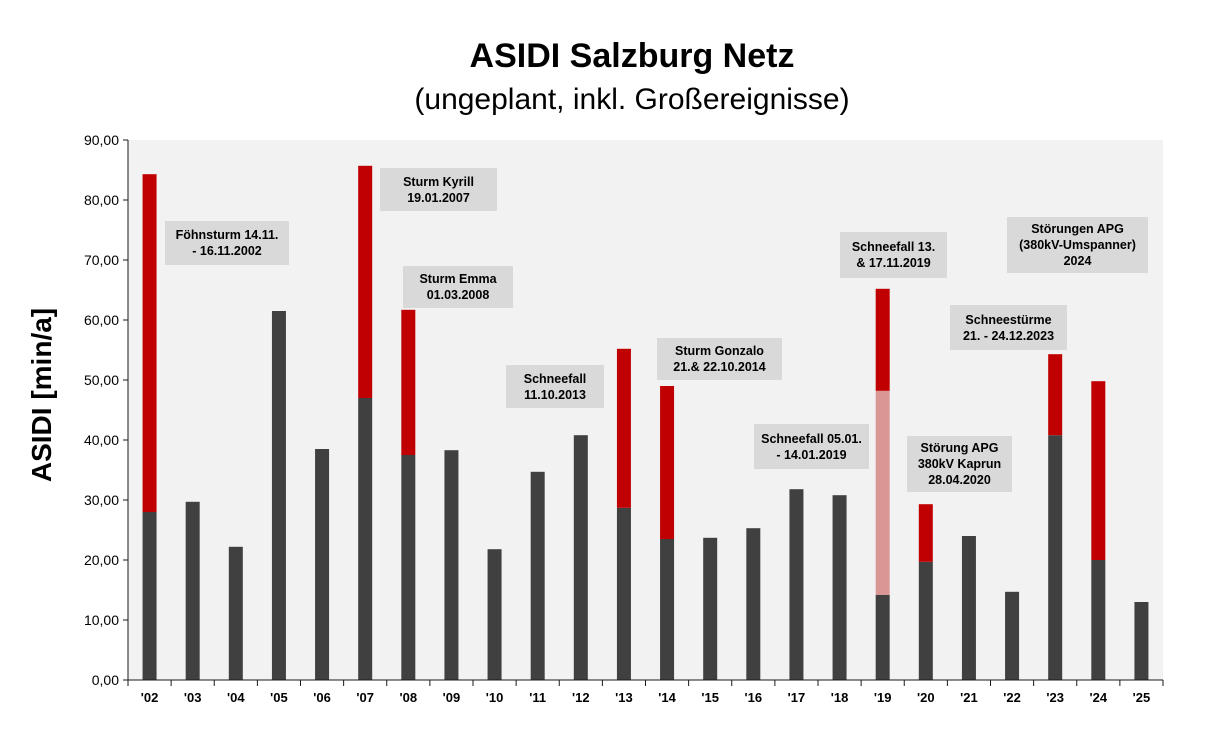  What do you see at coordinates (893, 247) in the screenshot?
I see `annotation-line: Schneefall 13.` at bounding box center [893, 247].